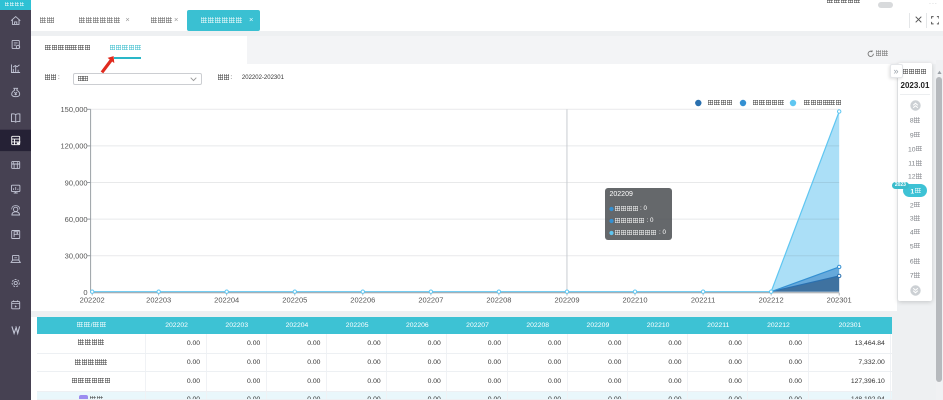 This screenshot has height=400, width=943. What do you see at coordinates (159, 300) in the screenshot?
I see `svg-text: 202203` at bounding box center [159, 300].